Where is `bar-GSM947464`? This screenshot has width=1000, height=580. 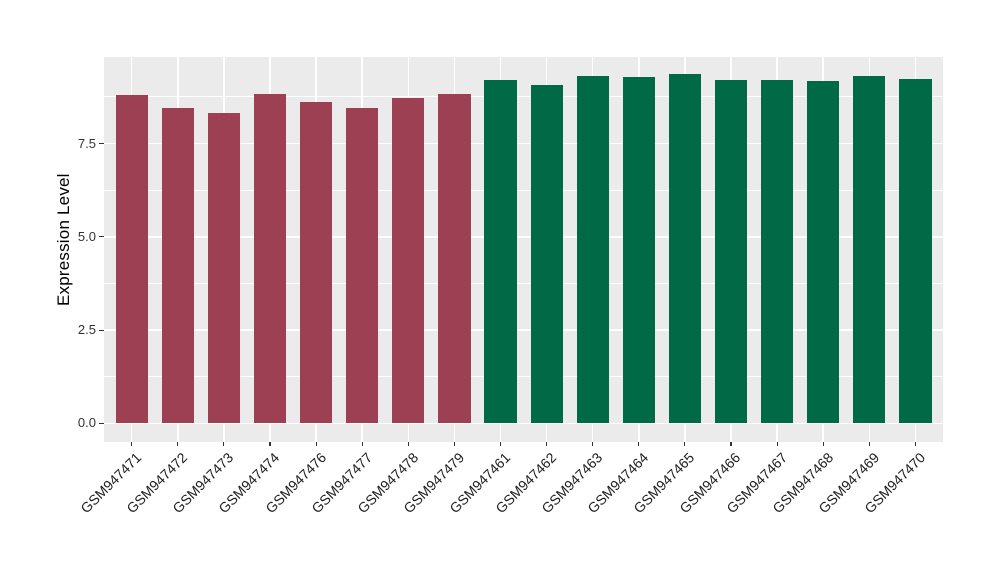
bar-GSM947464 is located at coordinates (638, 250).